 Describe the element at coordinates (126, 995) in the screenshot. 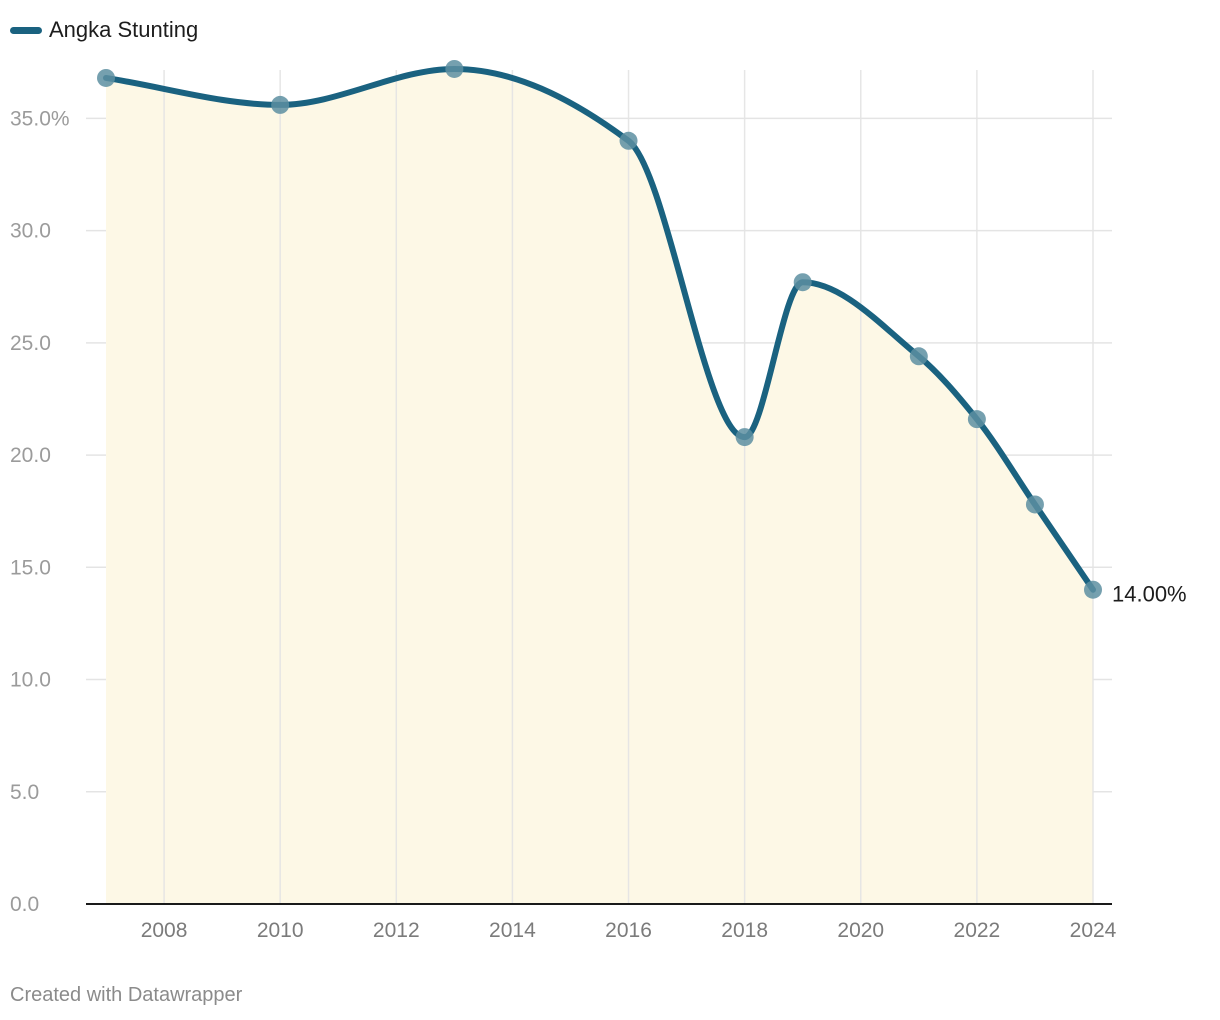

I see `footer-credit: Created with Datawrapper` at that location.